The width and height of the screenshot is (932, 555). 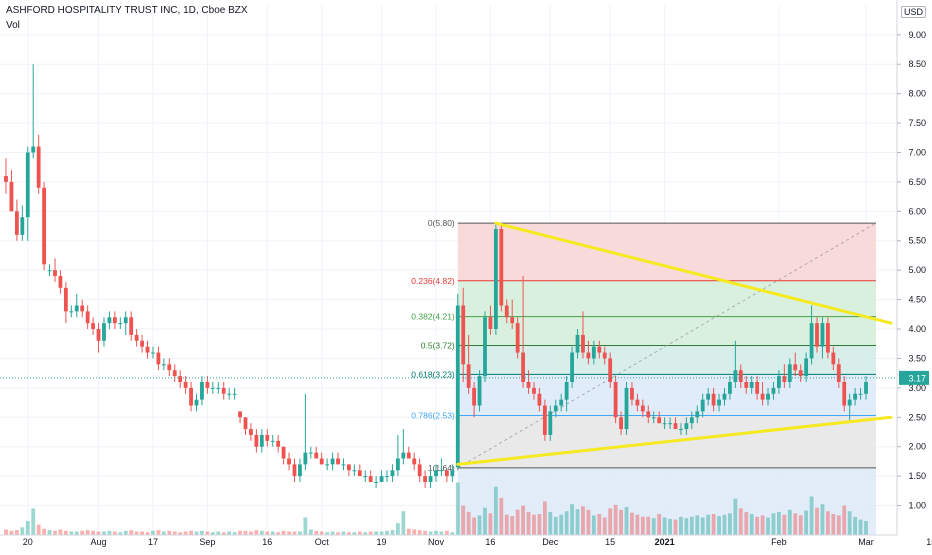 What do you see at coordinates (917, 94) in the screenshot?
I see `price-tick-label: 8.00` at bounding box center [917, 94].